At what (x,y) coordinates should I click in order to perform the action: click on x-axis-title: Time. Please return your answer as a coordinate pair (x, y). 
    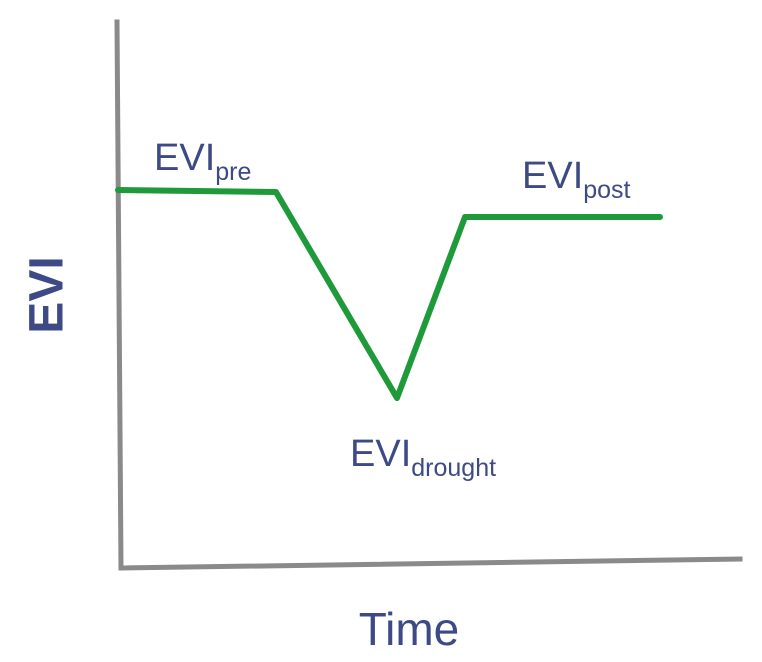
    Looking at the image, I should click on (409, 629).